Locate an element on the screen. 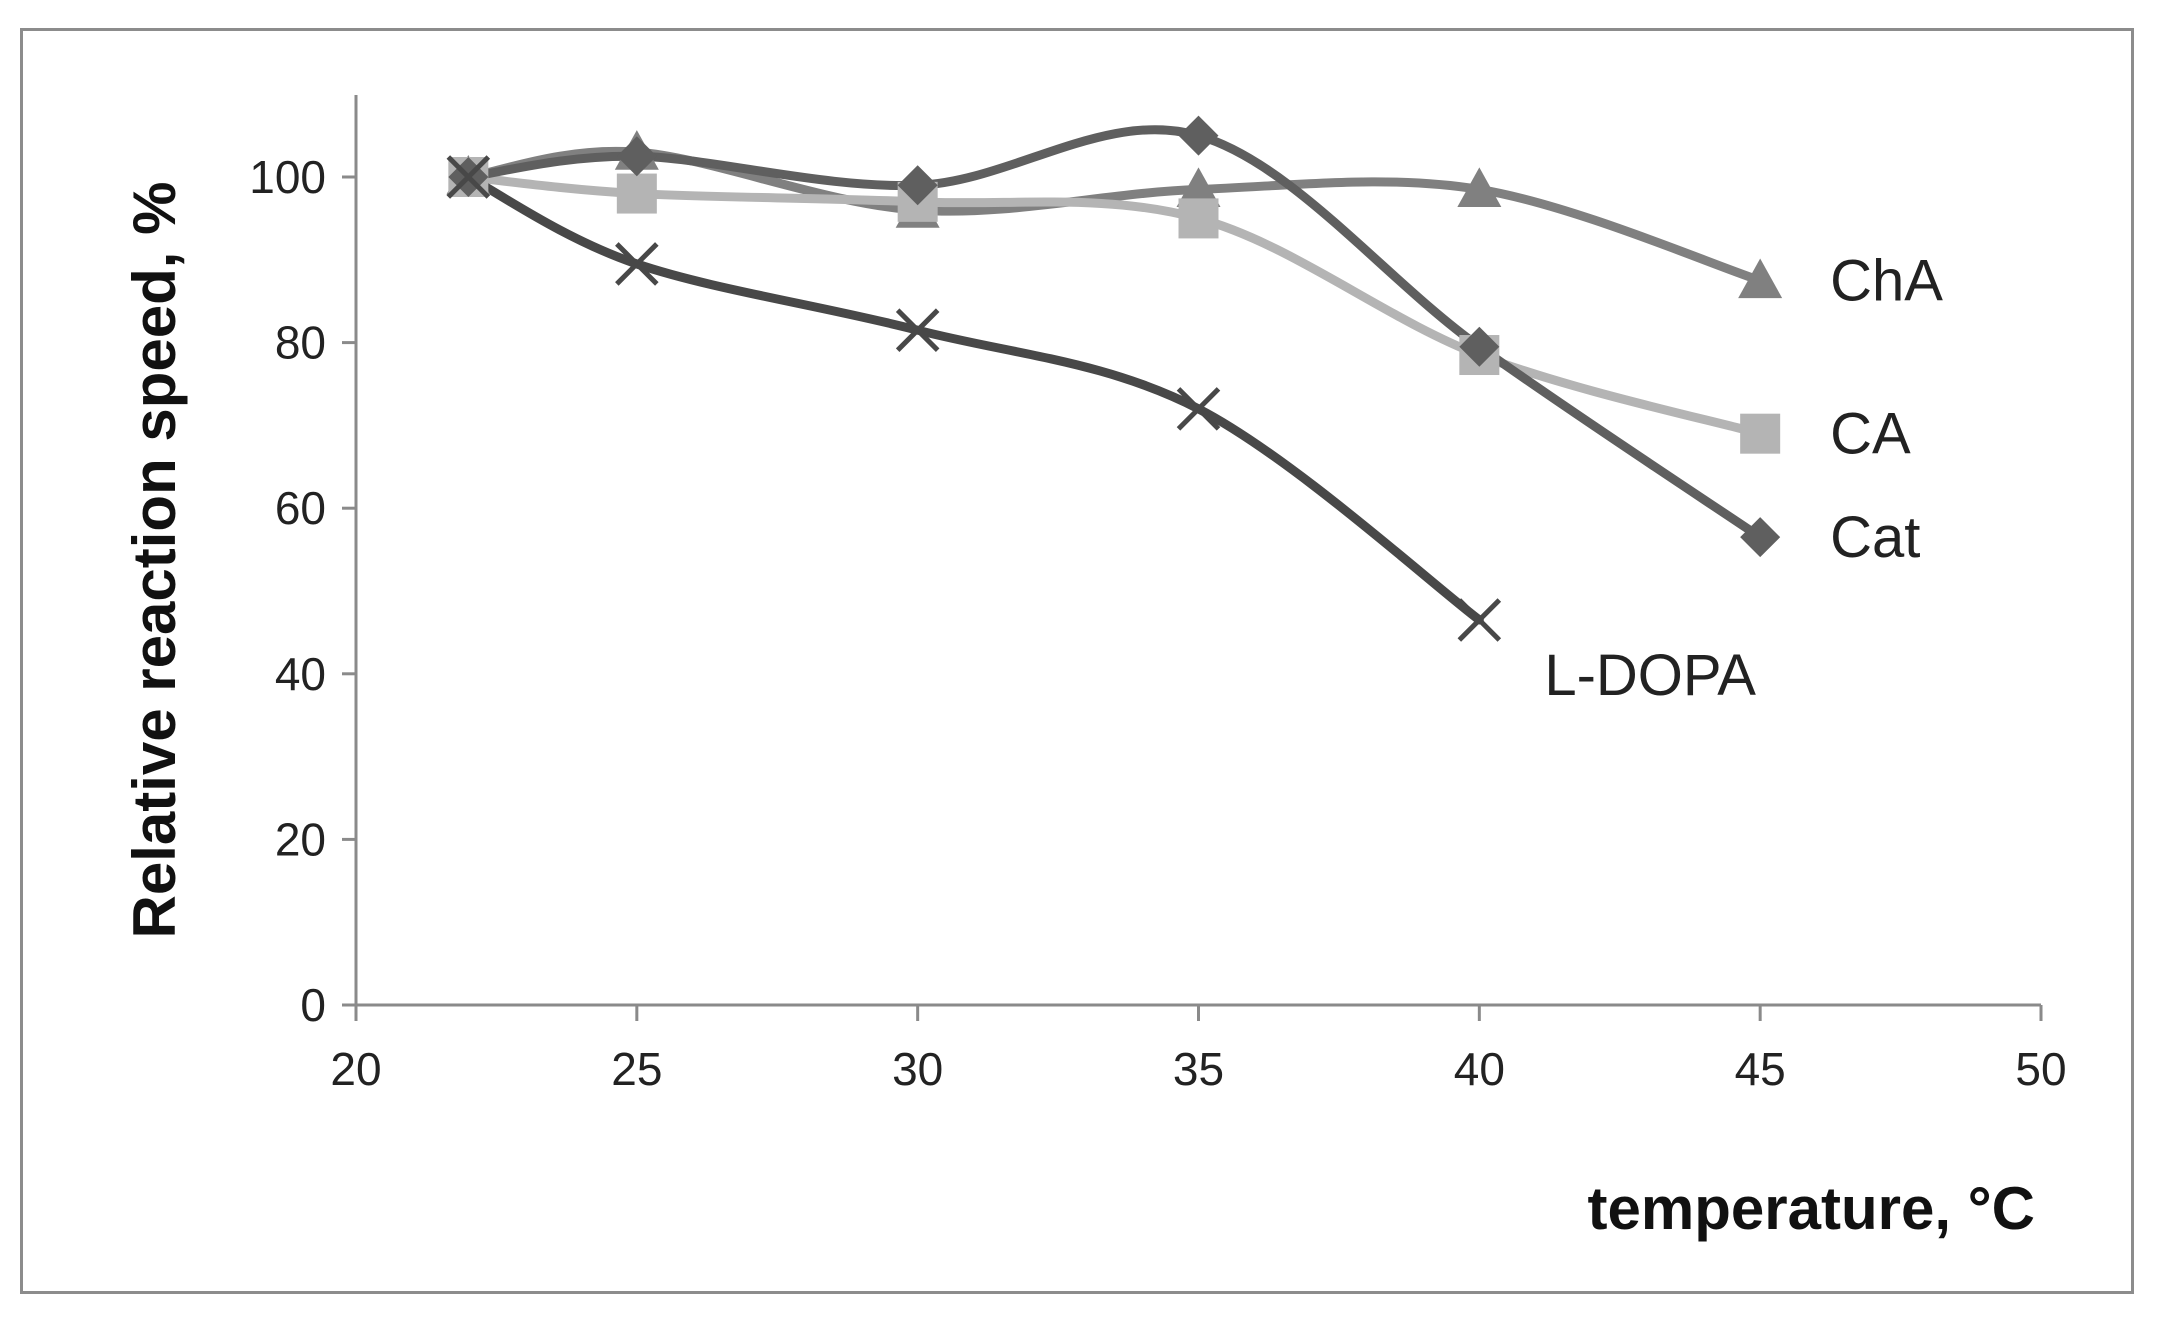 The image size is (2158, 1318). y-tick-label: 60 is located at coordinates (300, 508).